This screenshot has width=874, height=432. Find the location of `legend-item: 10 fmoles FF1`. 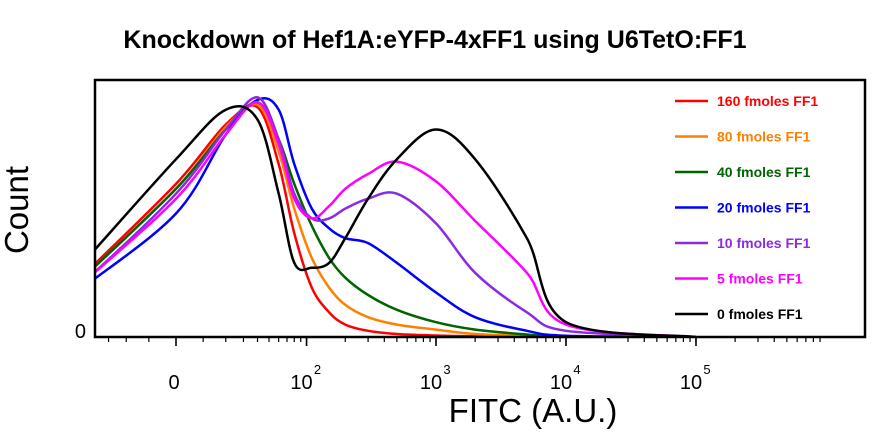

legend-item: 10 fmoles FF1 is located at coordinates (743, 243).